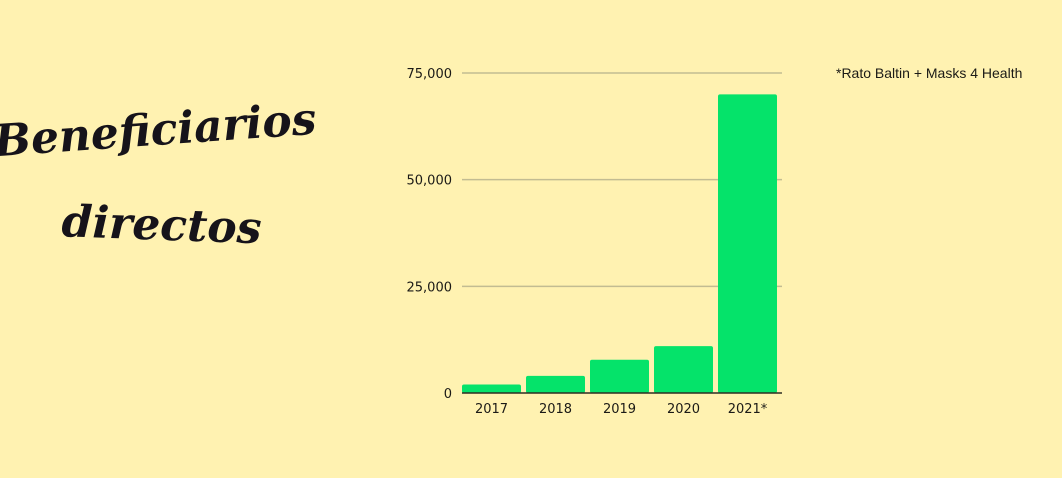  I want to click on footnote: *Rato Baltin + Masks 4 Health, so click(929, 73).